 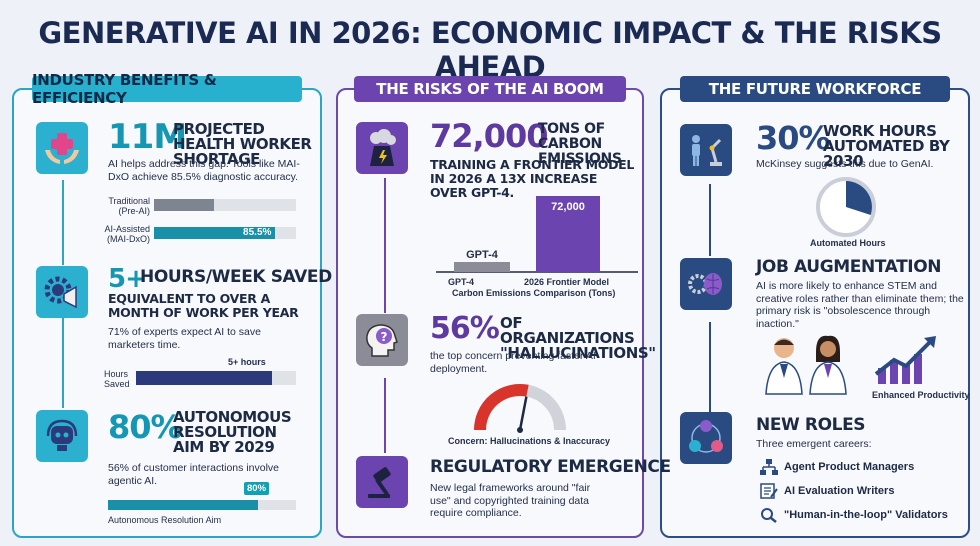 I want to click on carbon-stat: 72,000, so click(x=489, y=136).